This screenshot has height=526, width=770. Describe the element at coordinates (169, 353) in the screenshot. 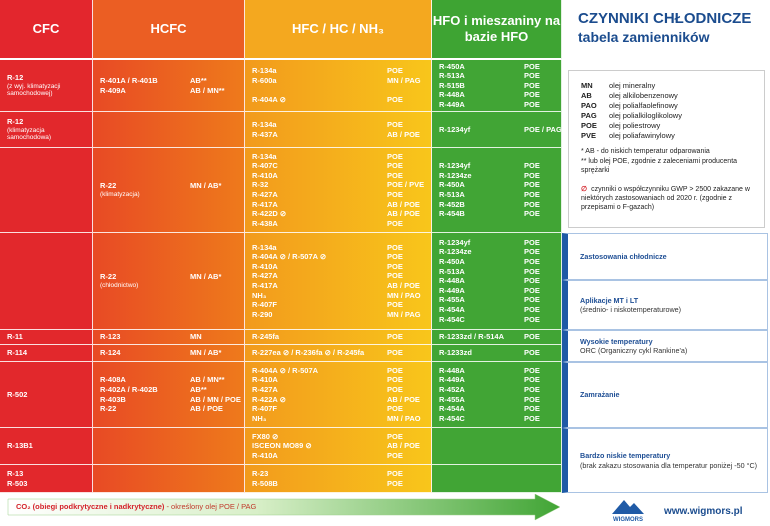

I see `hcfc-cell: R-124 MN / AB*` at that location.